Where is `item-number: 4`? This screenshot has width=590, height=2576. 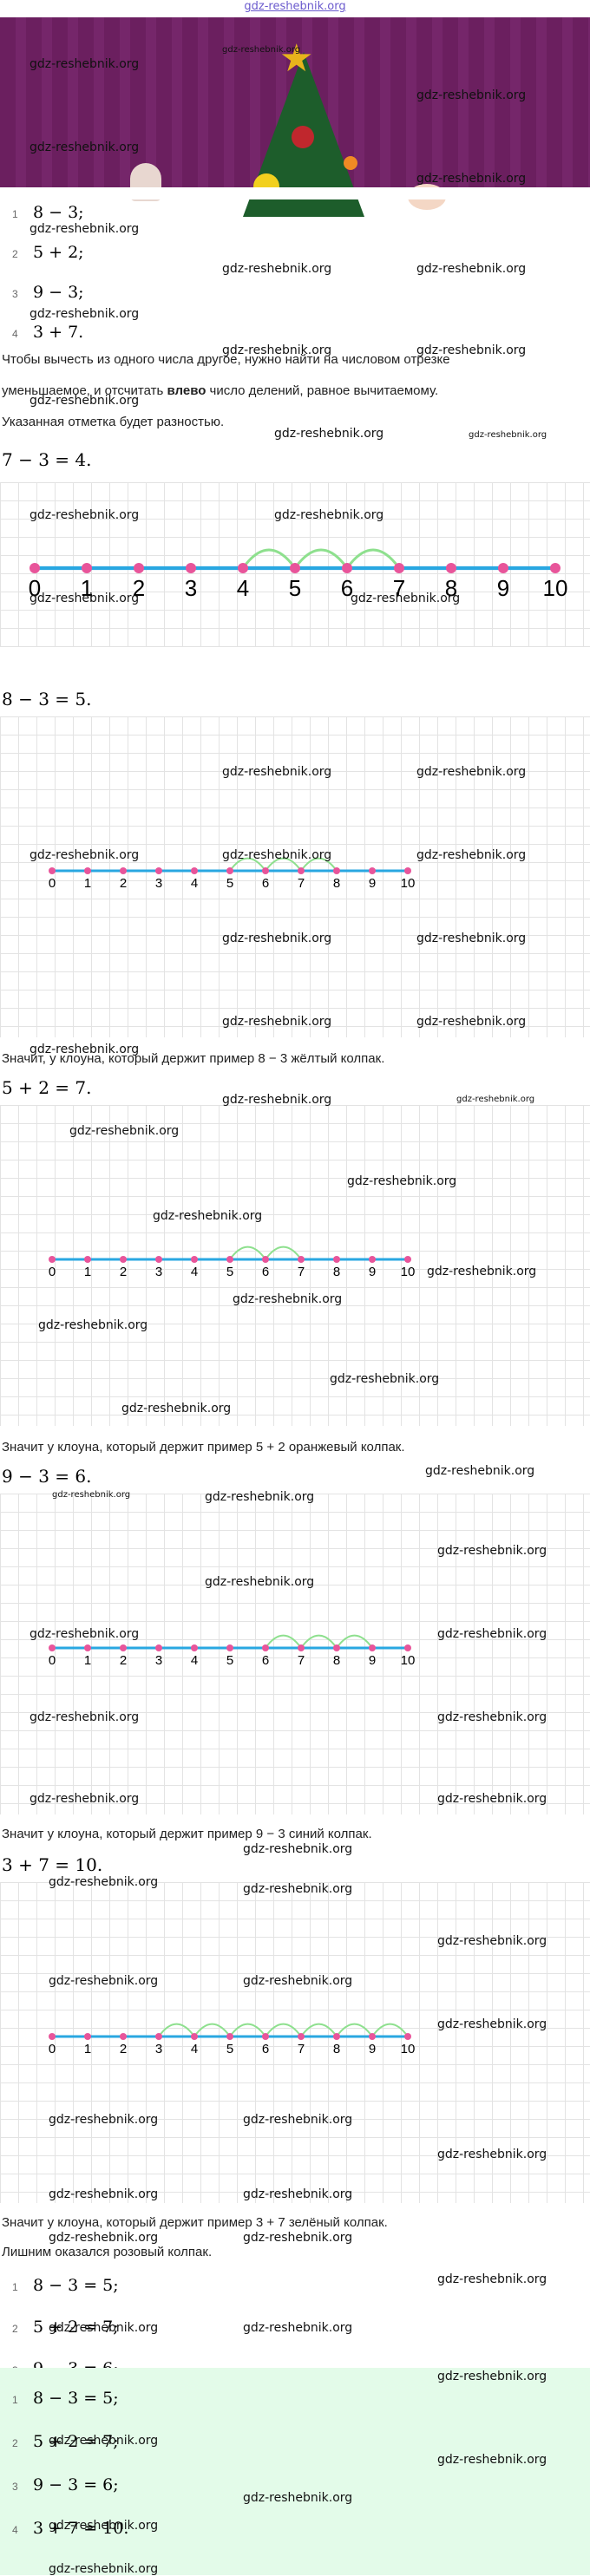
item-number: 4 is located at coordinates (15, 2530).